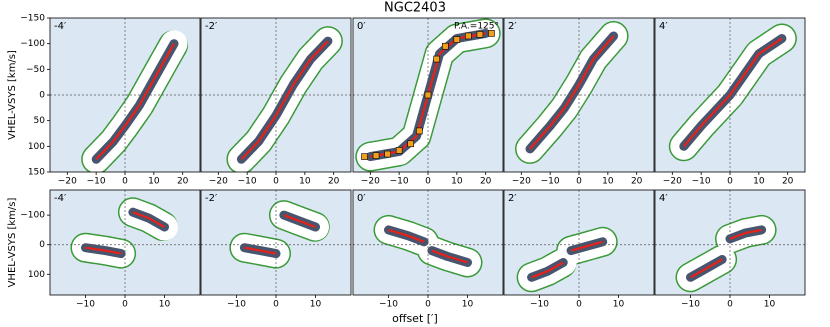 This screenshot has width=830, height=327. What do you see at coordinates (40, 121) in the screenshot?
I see `y-tick-label: 50` at bounding box center [40, 121].